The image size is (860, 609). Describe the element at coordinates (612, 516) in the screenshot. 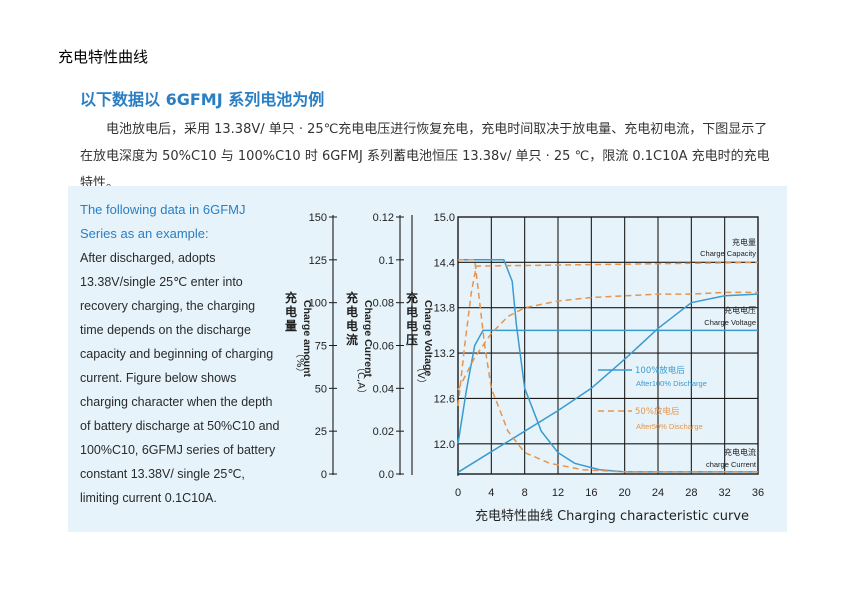

I see `chart-title: 充电特性曲线 Charging characteristic curve` at that location.